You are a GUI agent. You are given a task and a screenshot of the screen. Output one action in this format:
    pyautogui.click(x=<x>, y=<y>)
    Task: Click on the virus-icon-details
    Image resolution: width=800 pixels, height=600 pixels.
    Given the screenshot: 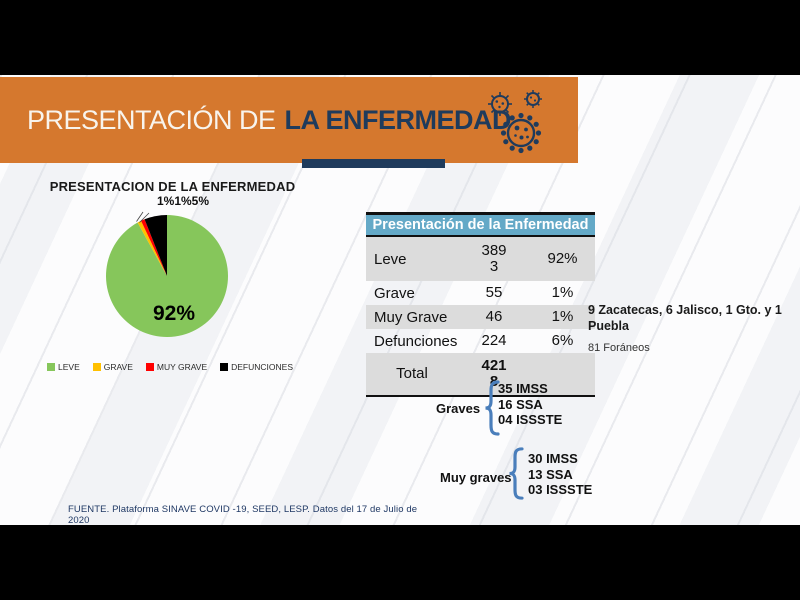 What is the action you would take?
    pyautogui.click(x=518, y=125)
    